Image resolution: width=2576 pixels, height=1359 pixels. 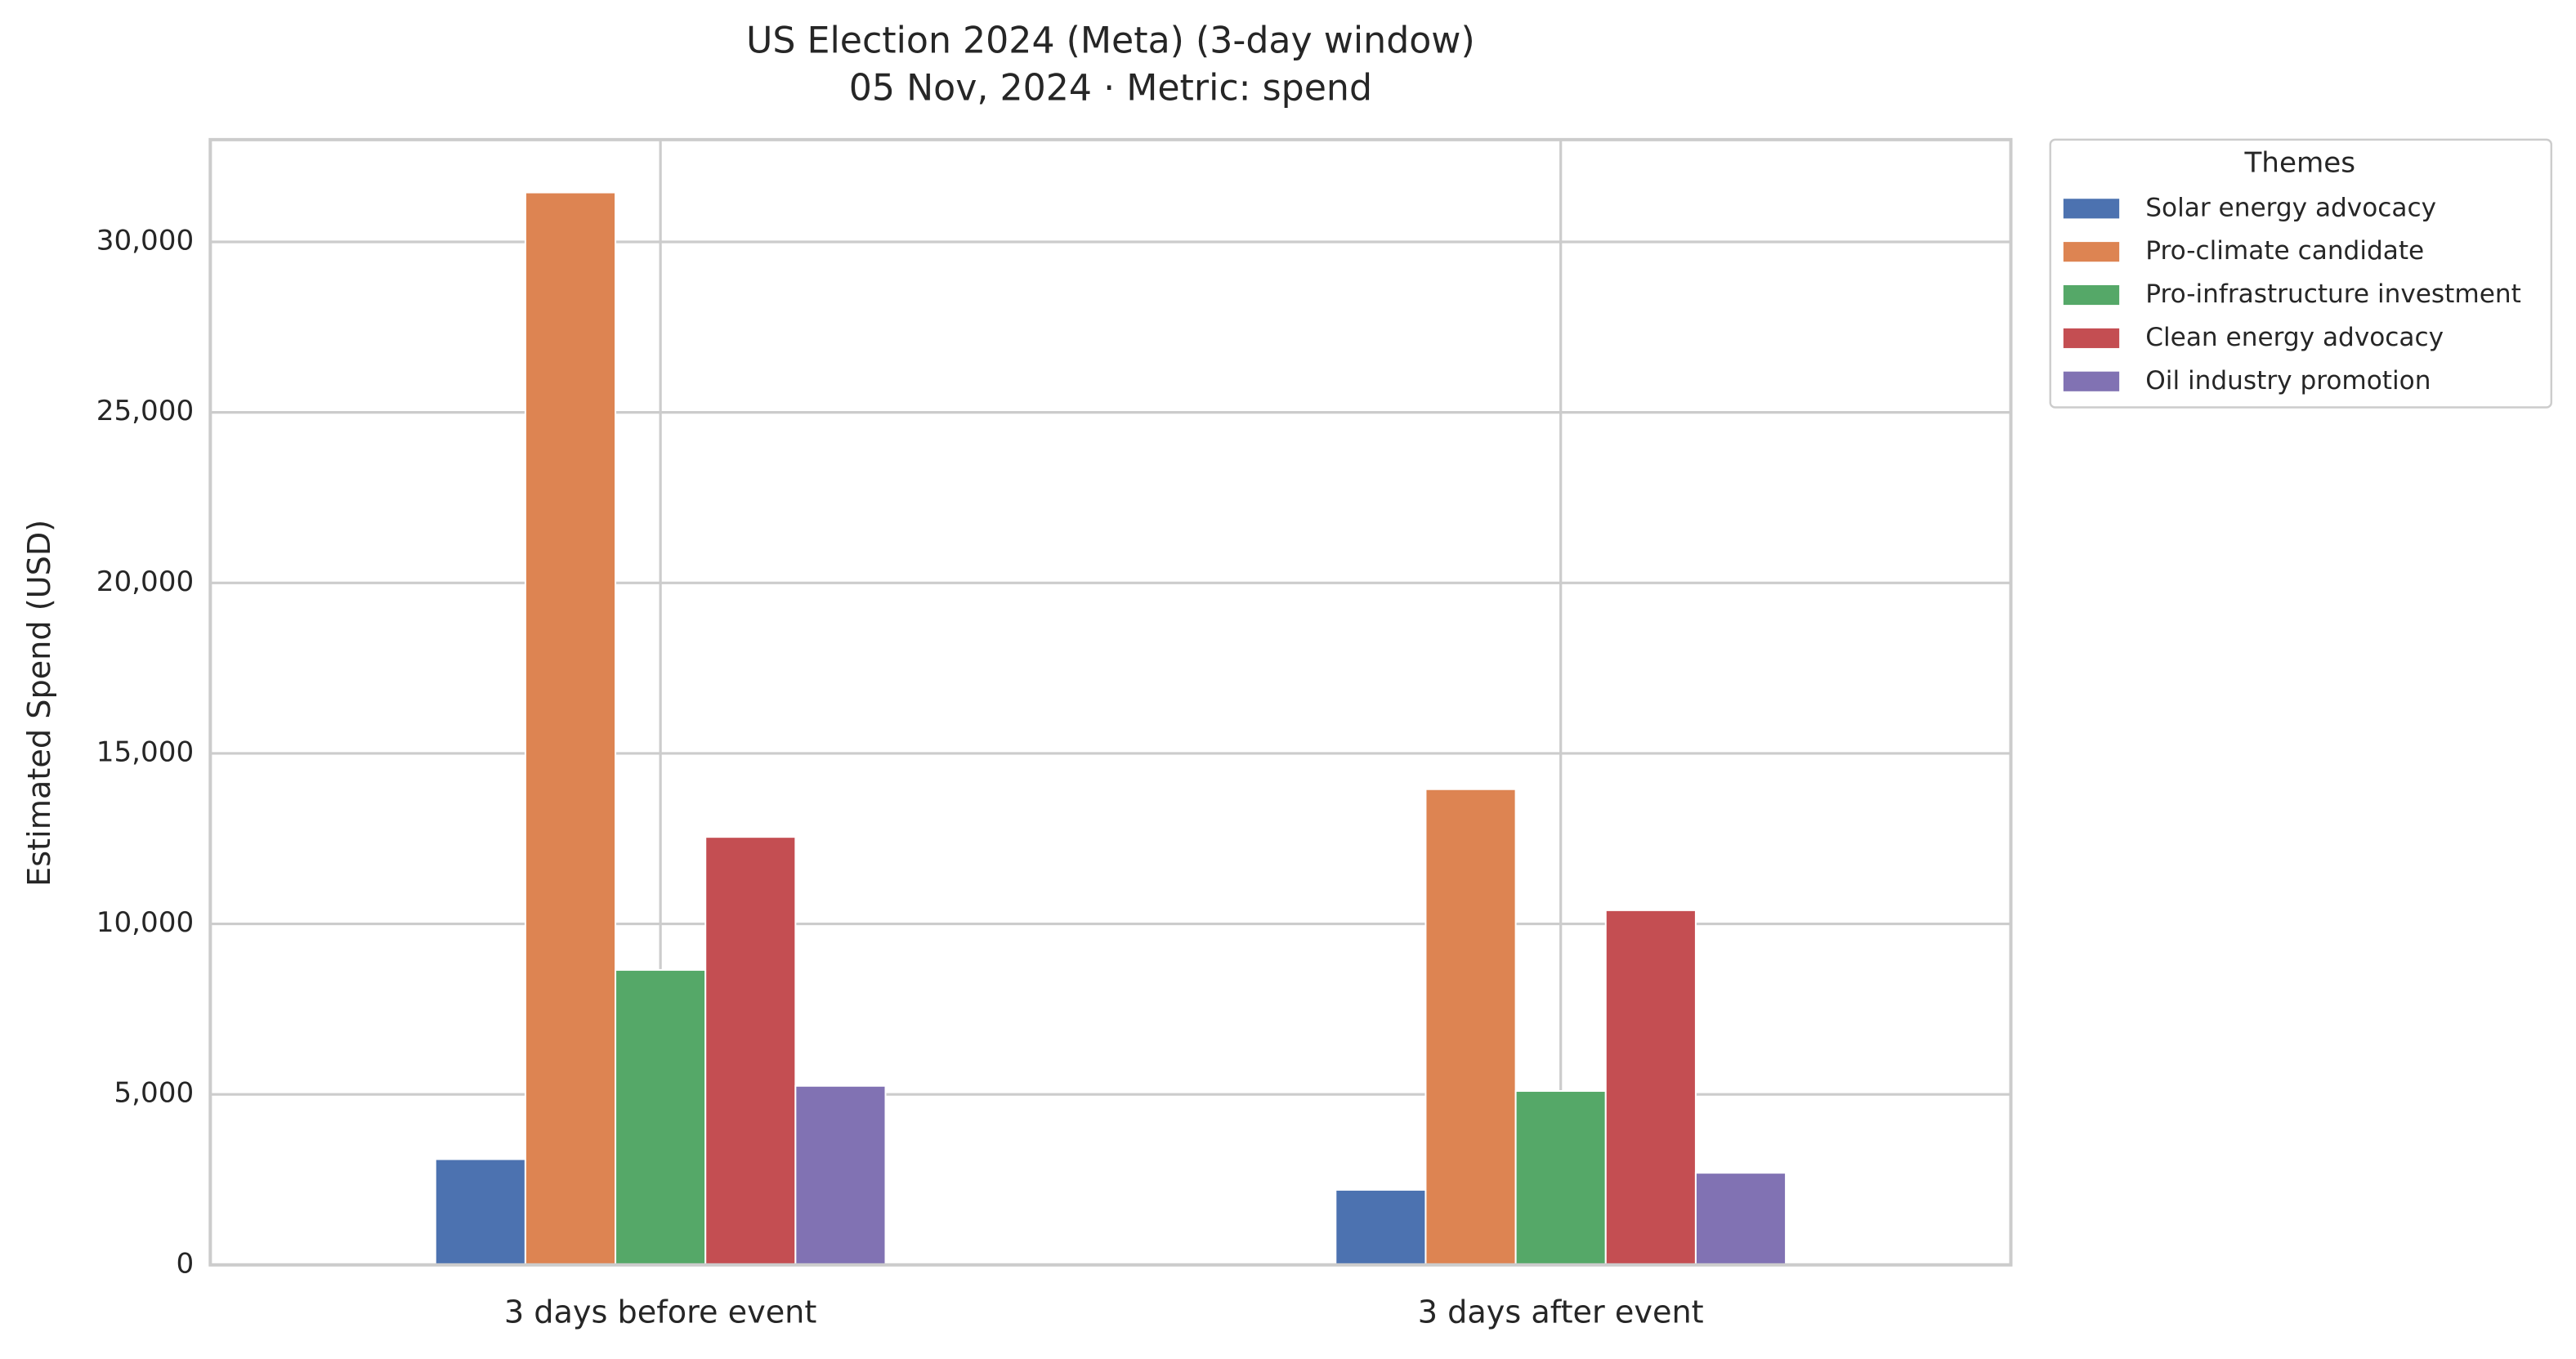 What do you see at coordinates (2288, 381) in the screenshot?
I see `legend-label: Oil industry promotion` at bounding box center [2288, 381].